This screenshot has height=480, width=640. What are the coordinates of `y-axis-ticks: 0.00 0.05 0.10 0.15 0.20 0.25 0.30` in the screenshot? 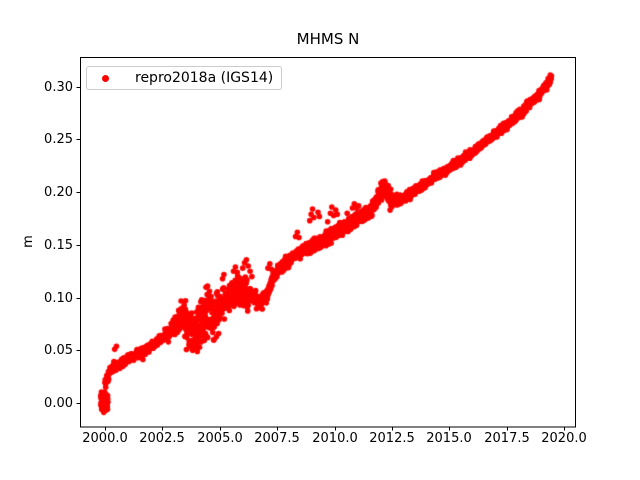 It's located at (62, 245).